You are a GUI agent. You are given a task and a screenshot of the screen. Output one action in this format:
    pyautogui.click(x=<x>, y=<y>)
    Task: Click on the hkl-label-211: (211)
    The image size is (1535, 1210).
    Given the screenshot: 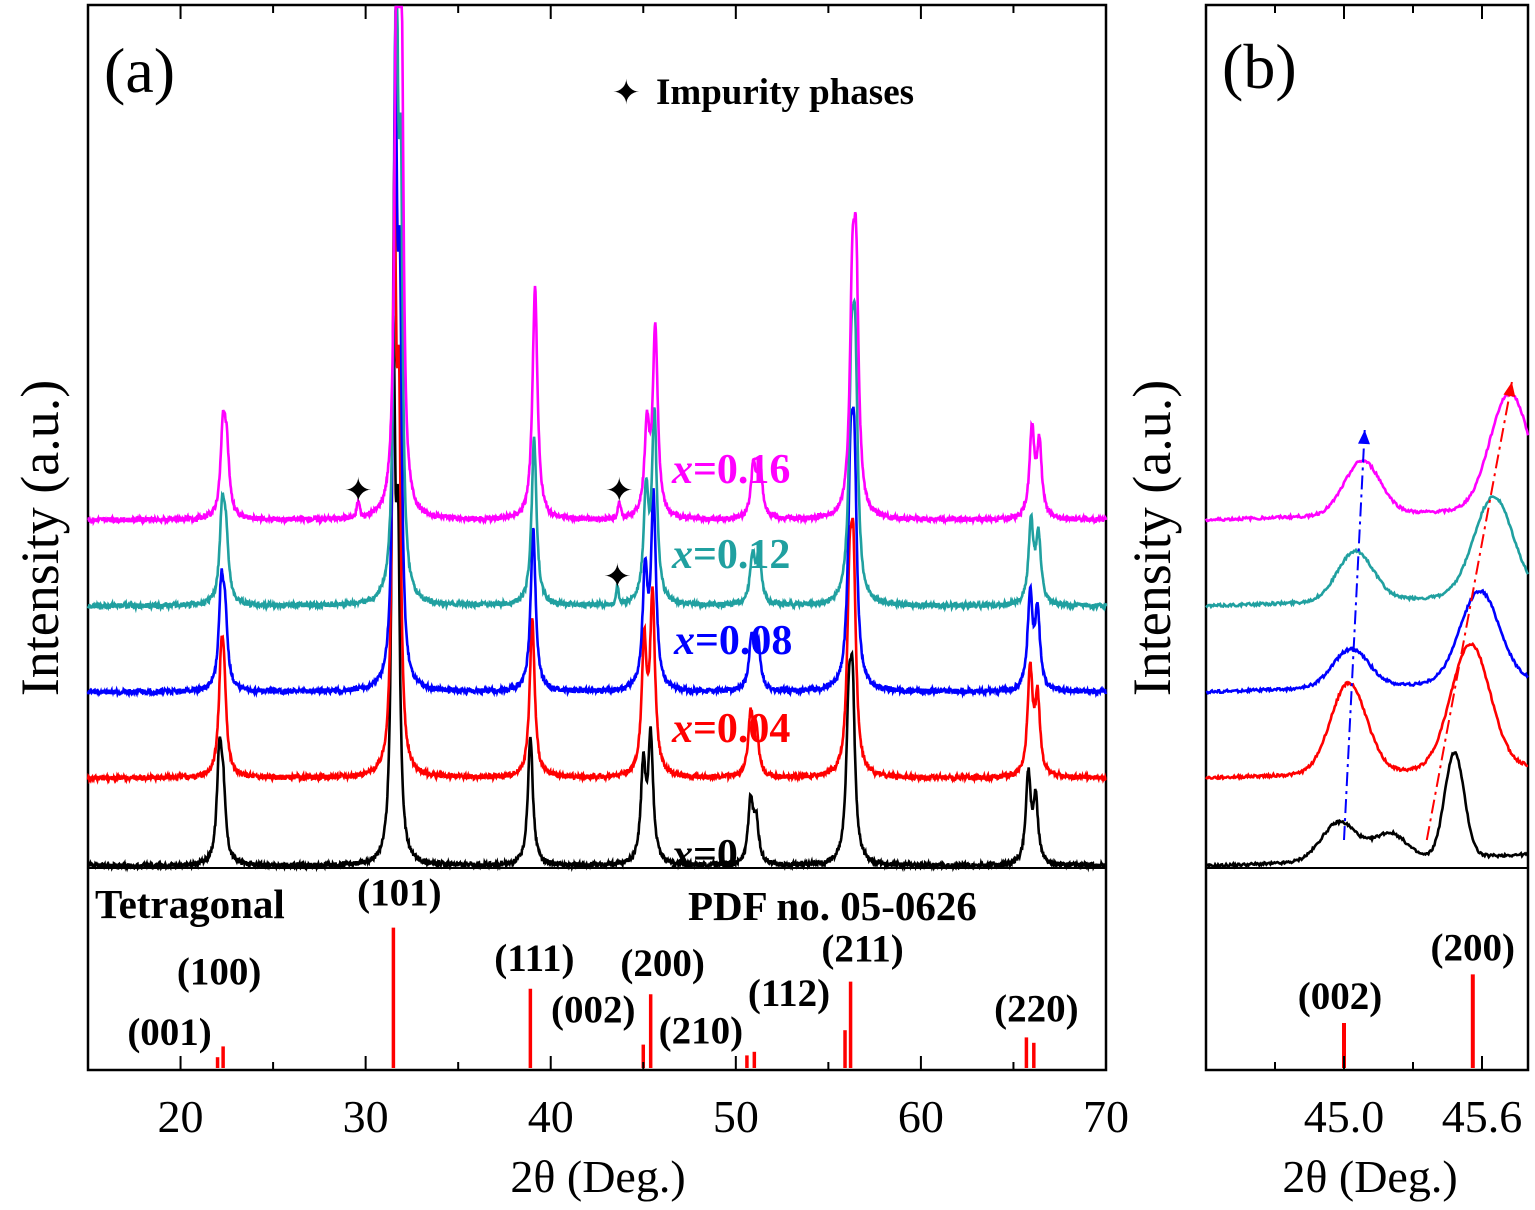 What is the action you would take?
    pyautogui.click(x=862, y=949)
    